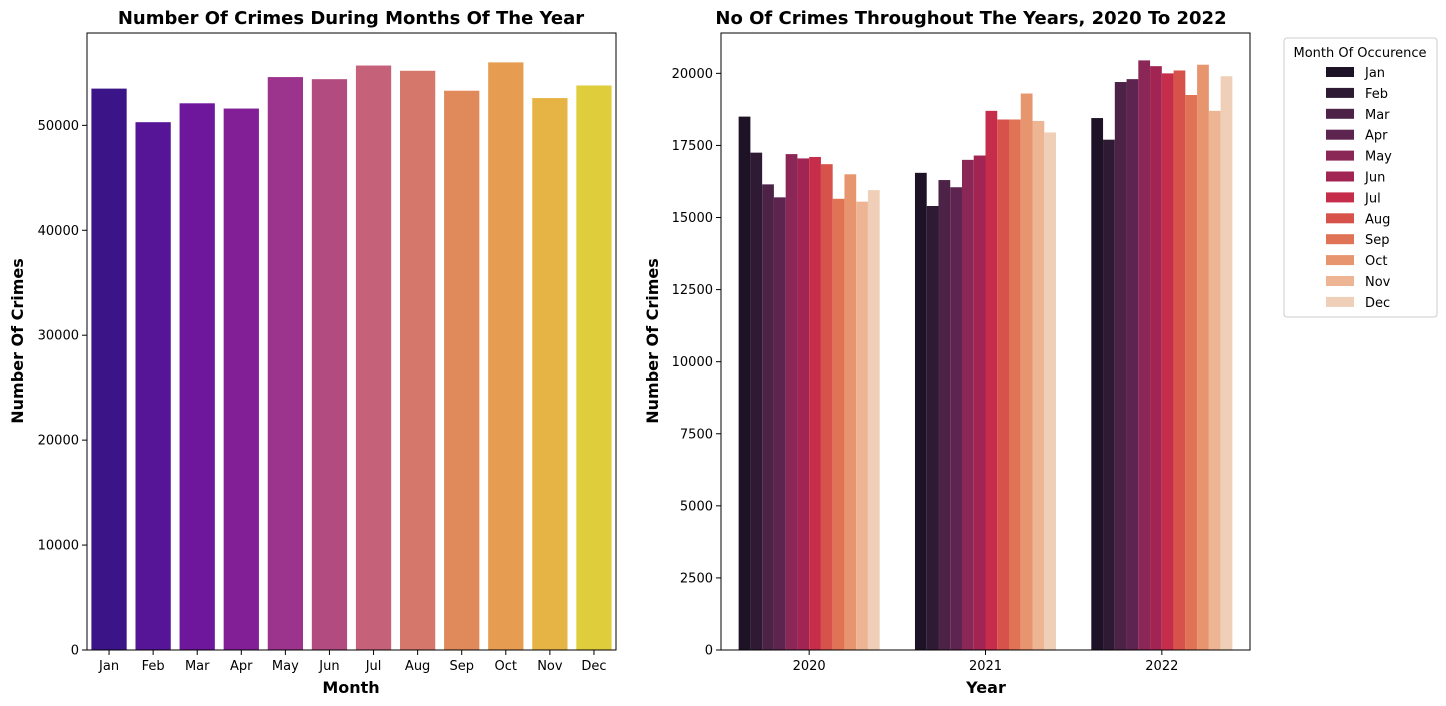  What do you see at coordinates (1132, 364) in the screenshot?
I see `bar-2022-apr` at bounding box center [1132, 364].